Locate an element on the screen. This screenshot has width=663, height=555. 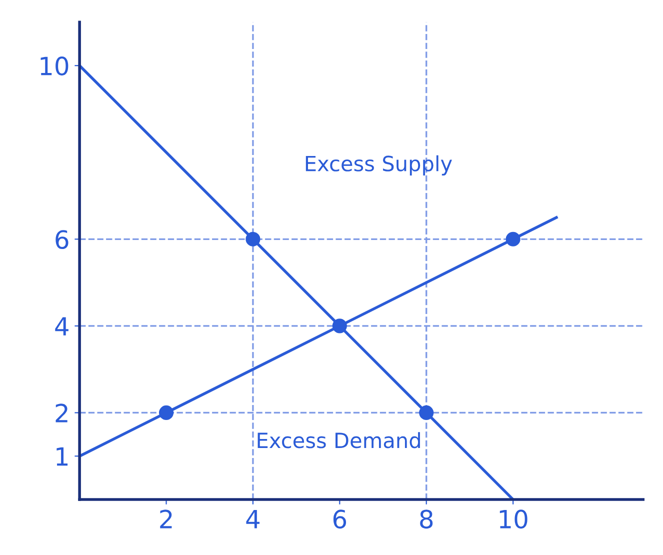
y-tick-label: 6 is located at coordinates (62, 240).